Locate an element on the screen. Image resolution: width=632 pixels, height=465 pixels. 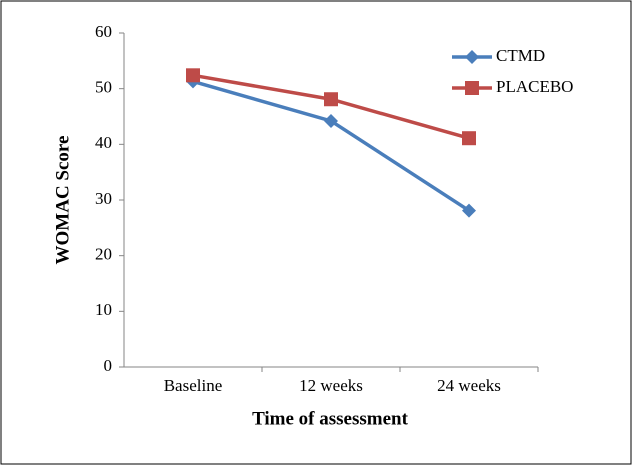
x-tick-label: 12 weeks is located at coordinates (331, 385).